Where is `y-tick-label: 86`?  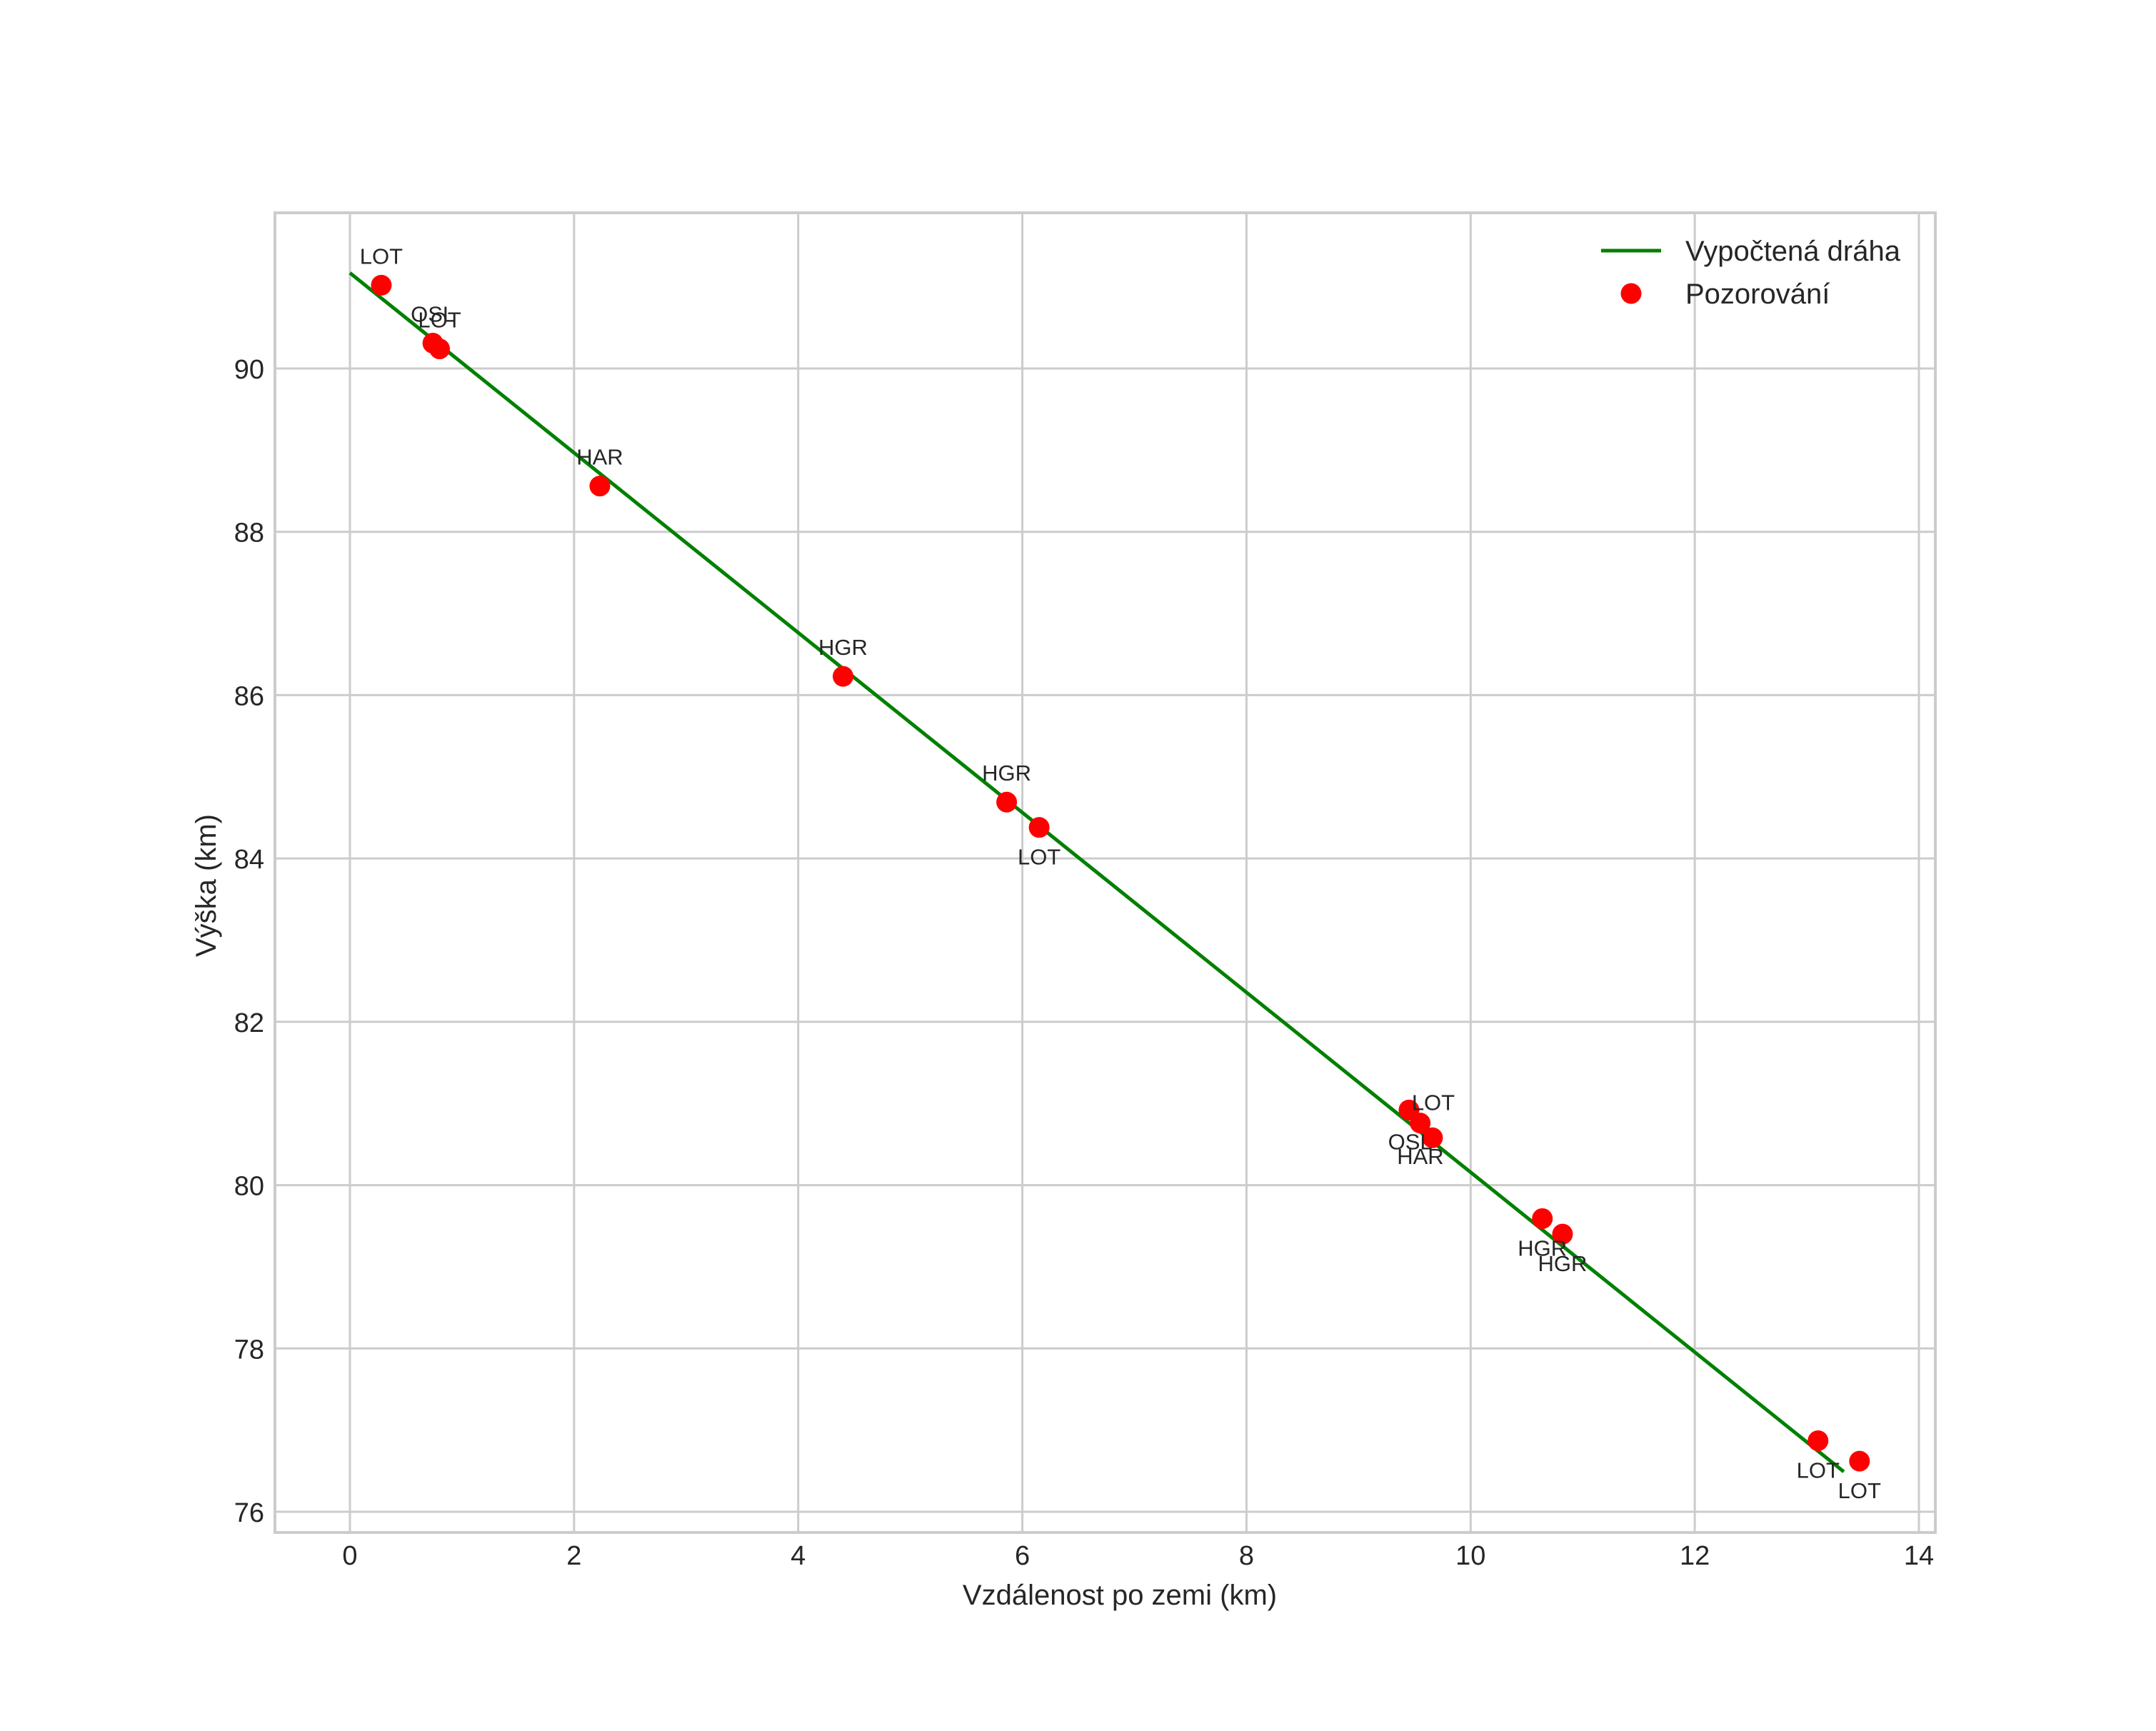
y-tick-label: 86 is located at coordinates (249, 696).